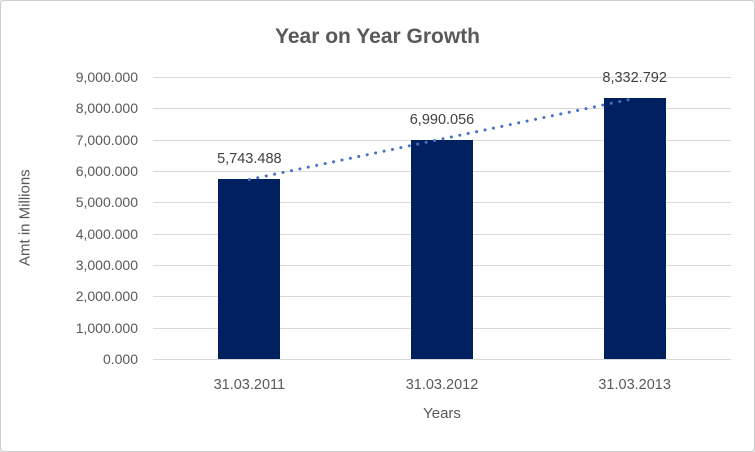  I want to click on y-tick-label: 5,000.000, so click(106, 202).